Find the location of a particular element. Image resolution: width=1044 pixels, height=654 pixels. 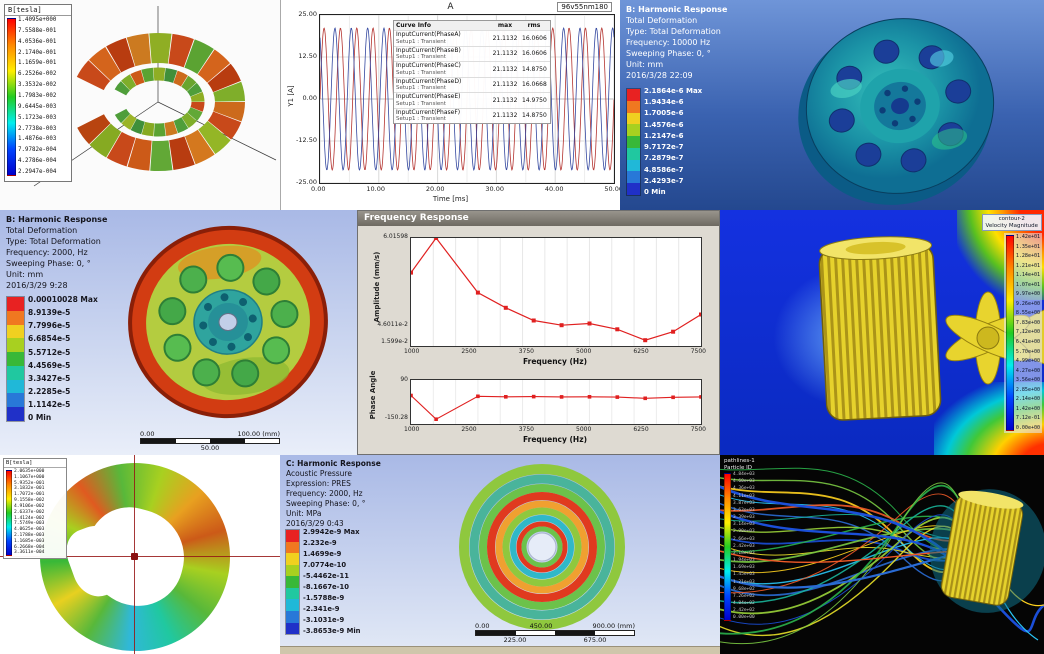

colorbar-value: 9.97e+00 is located at coordinates (1027, 294).